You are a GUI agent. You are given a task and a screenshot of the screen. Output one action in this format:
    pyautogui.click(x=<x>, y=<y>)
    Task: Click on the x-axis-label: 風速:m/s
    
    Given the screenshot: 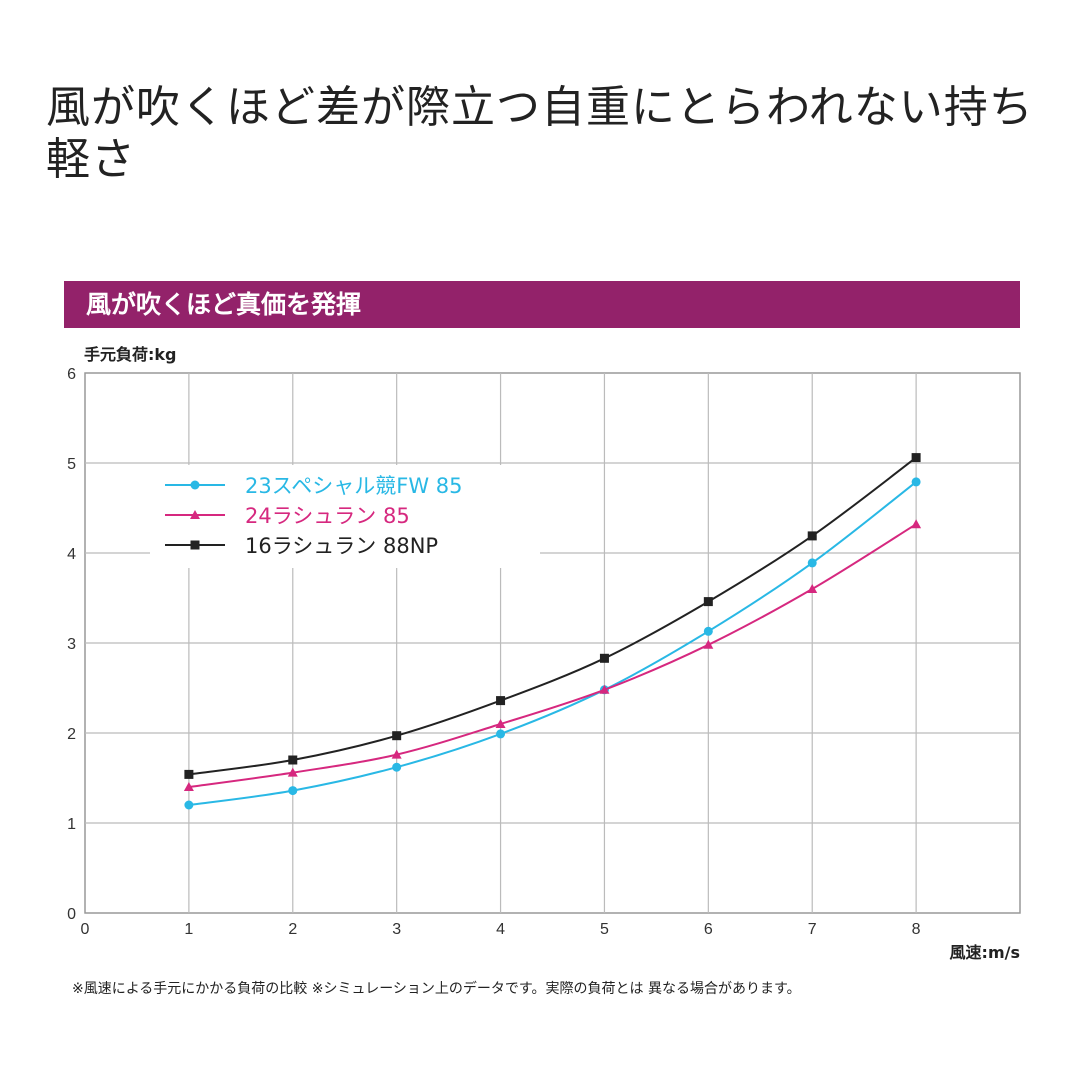 What is the action you would take?
    pyautogui.click(x=985, y=952)
    